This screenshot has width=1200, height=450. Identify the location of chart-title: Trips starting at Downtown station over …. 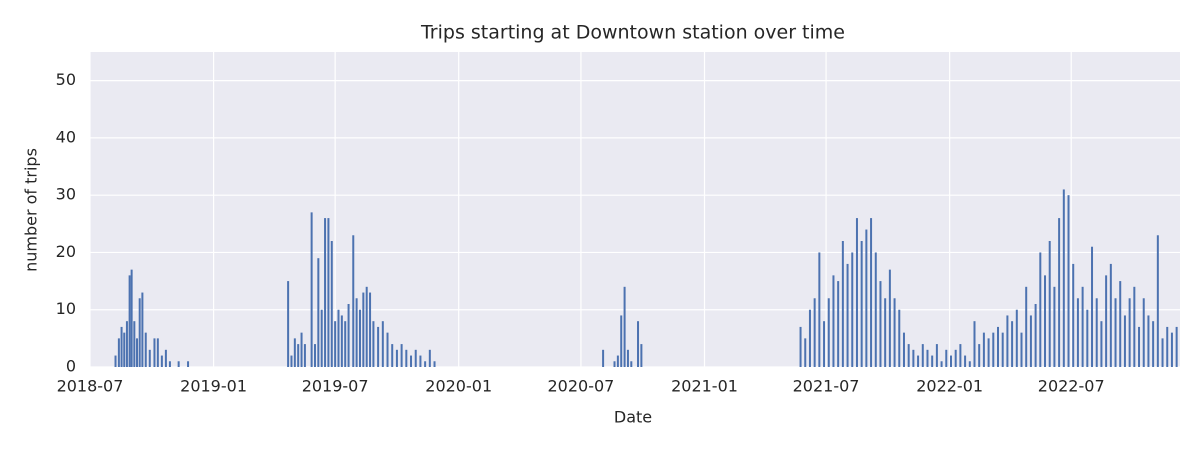
(632, 33).